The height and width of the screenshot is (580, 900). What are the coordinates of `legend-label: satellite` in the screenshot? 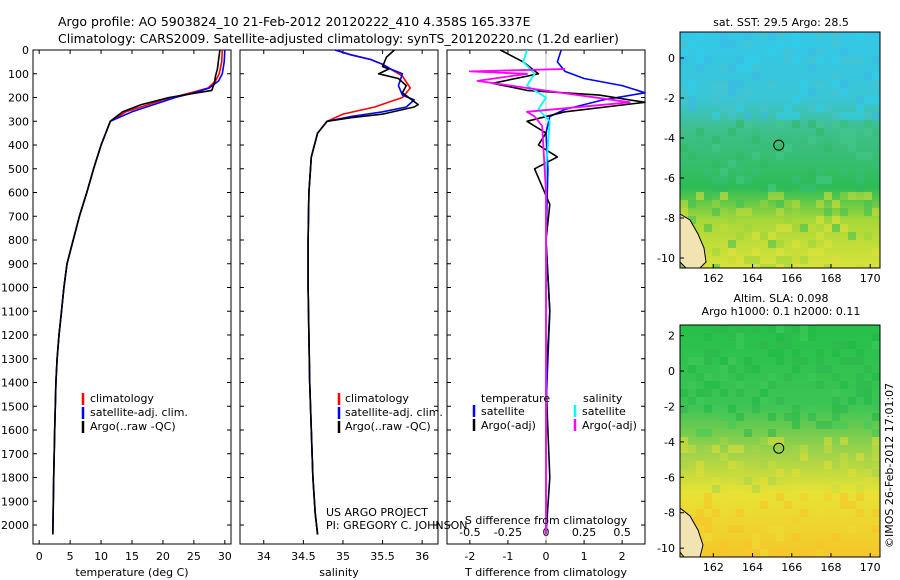 It's located at (604, 411).